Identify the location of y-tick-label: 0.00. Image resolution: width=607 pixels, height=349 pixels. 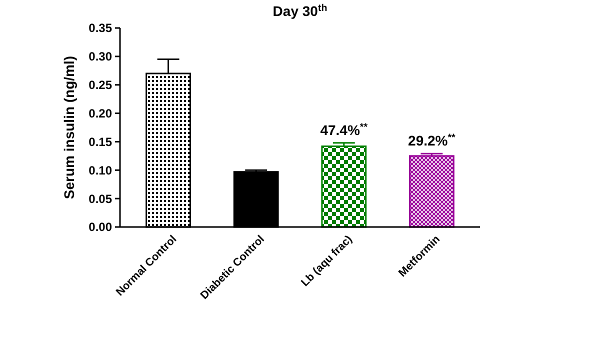
(100, 227).